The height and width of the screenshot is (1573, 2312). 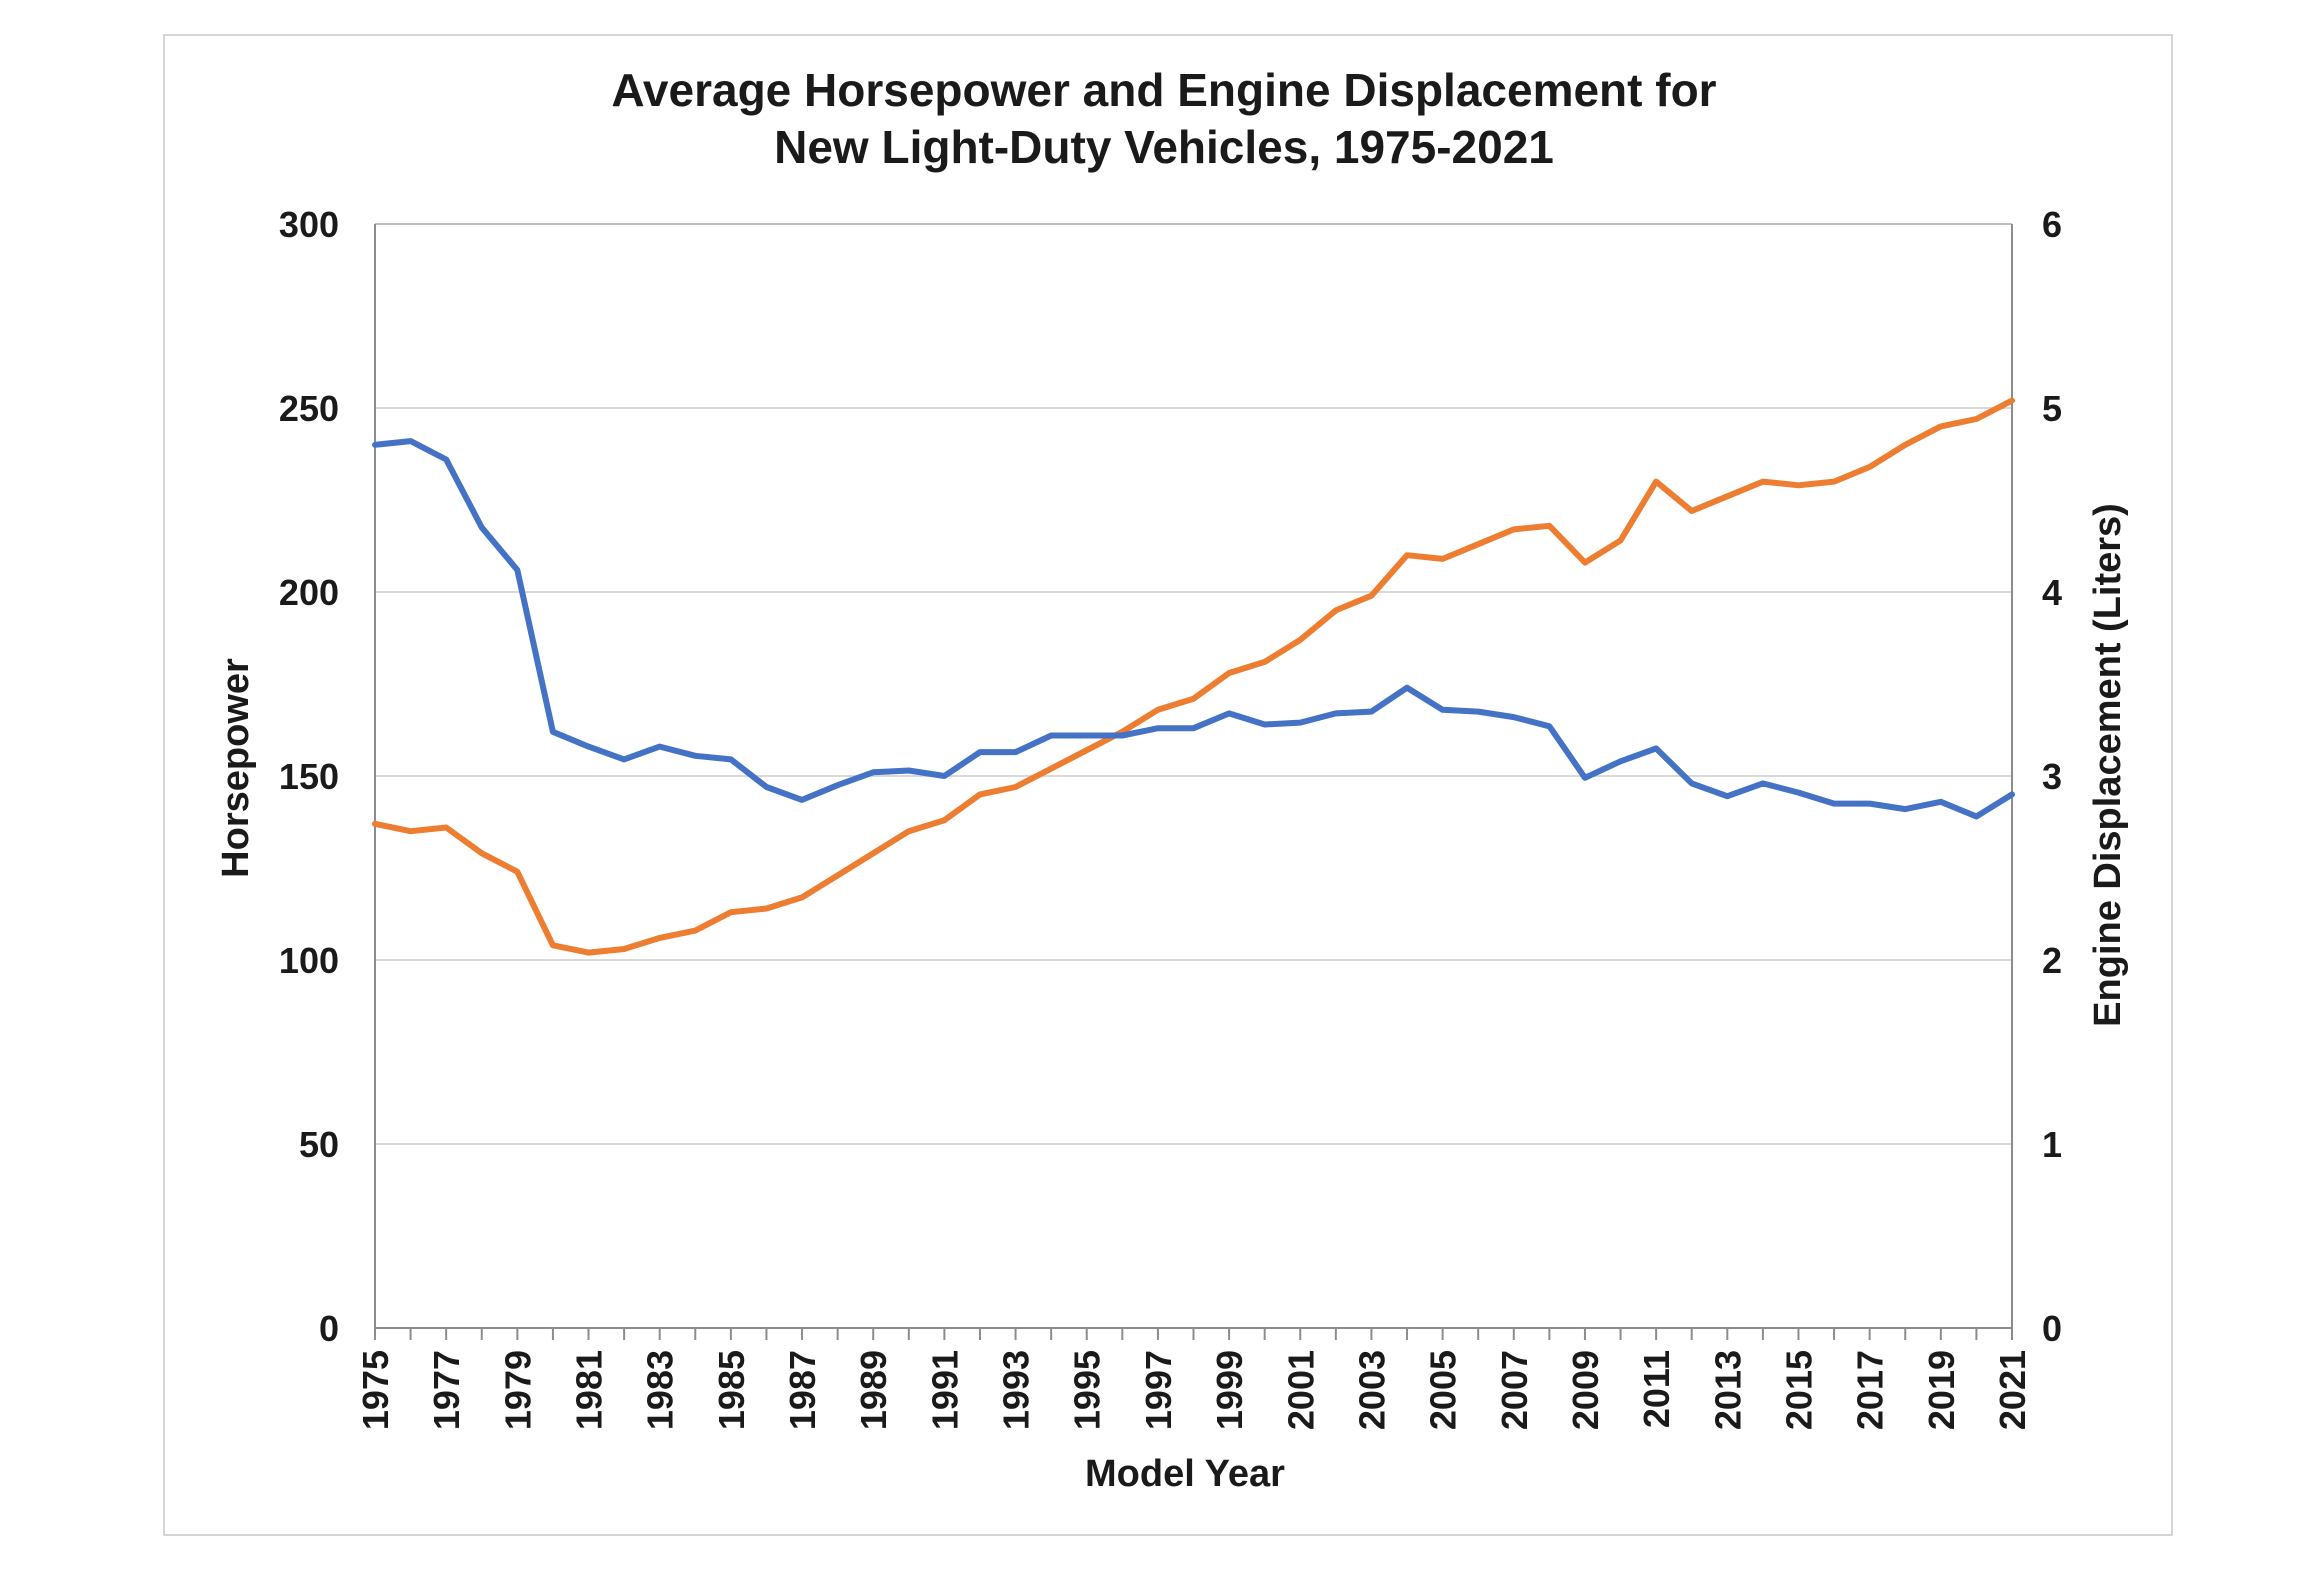 I want to click on left-tick-label: 100, so click(x=309, y=960).